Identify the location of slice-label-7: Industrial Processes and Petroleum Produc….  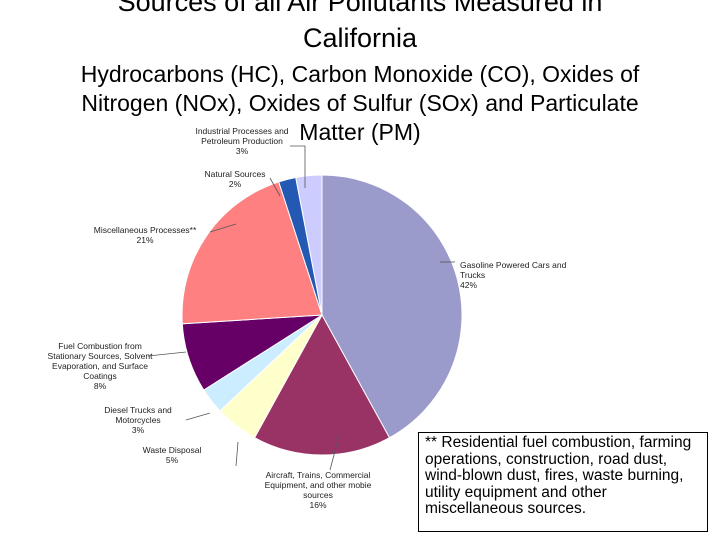
(241, 141).